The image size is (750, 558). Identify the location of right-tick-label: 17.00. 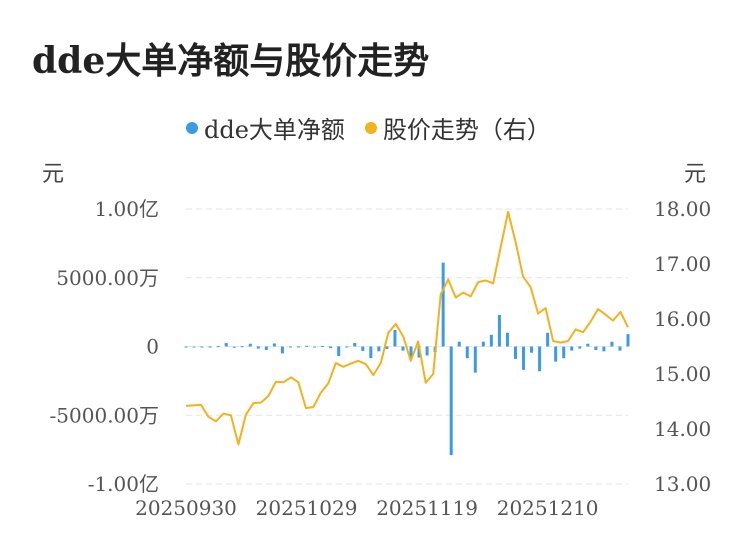
(682, 264).